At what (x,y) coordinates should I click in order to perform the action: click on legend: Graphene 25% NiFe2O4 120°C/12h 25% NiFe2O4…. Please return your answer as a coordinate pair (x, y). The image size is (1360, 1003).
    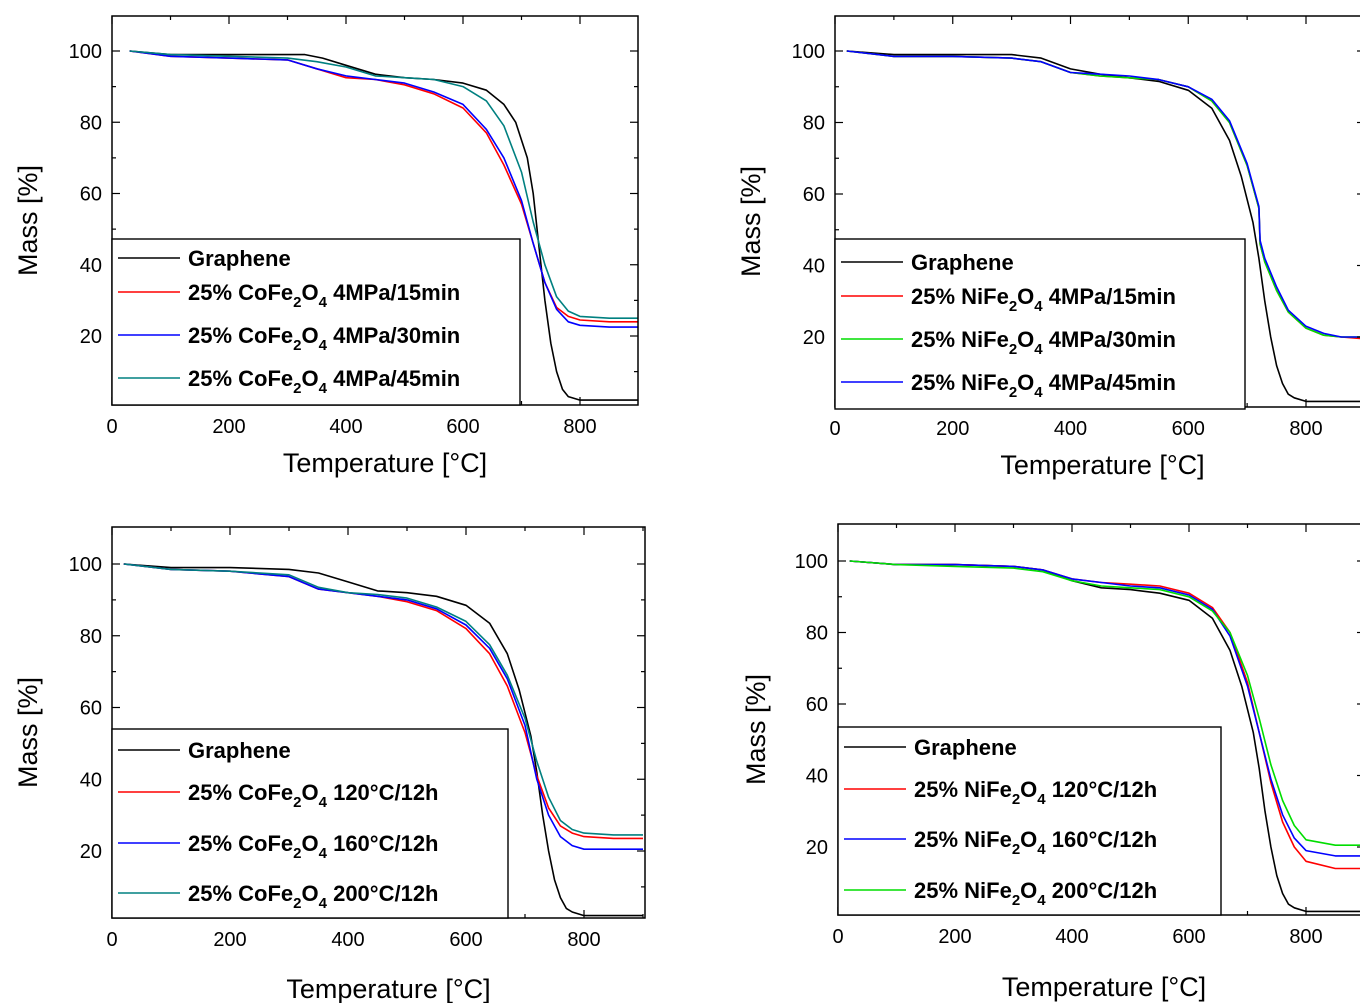
    Looking at the image, I should click on (1029, 821).